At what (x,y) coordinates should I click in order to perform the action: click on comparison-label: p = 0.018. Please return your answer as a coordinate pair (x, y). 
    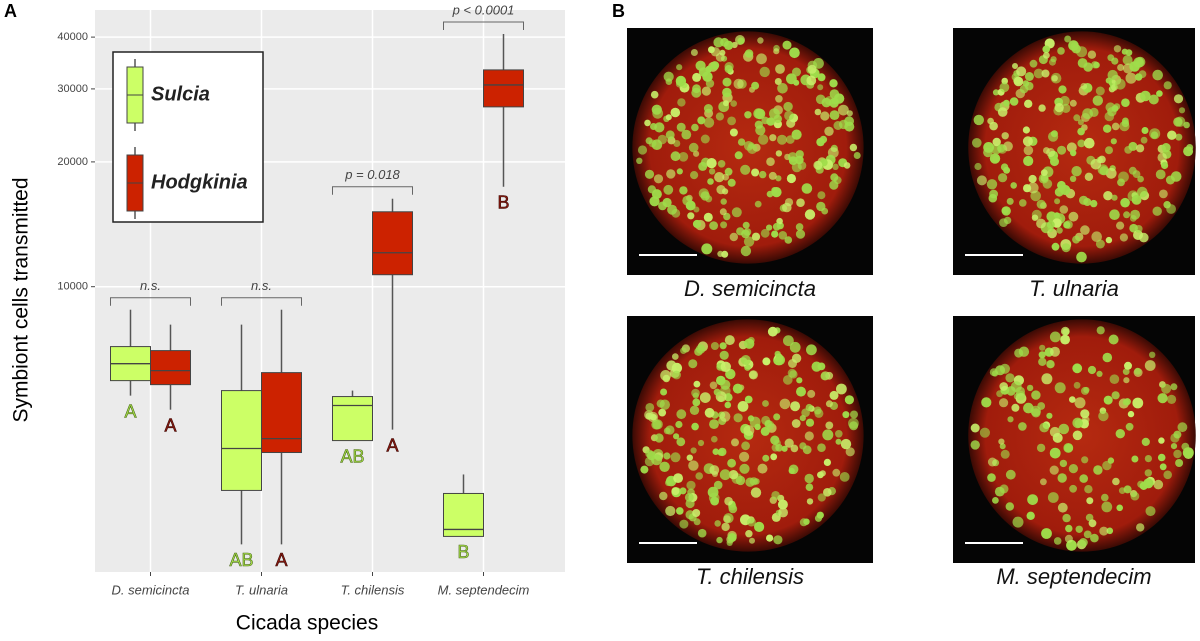
    Looking at the image, I should click on (372, 174).